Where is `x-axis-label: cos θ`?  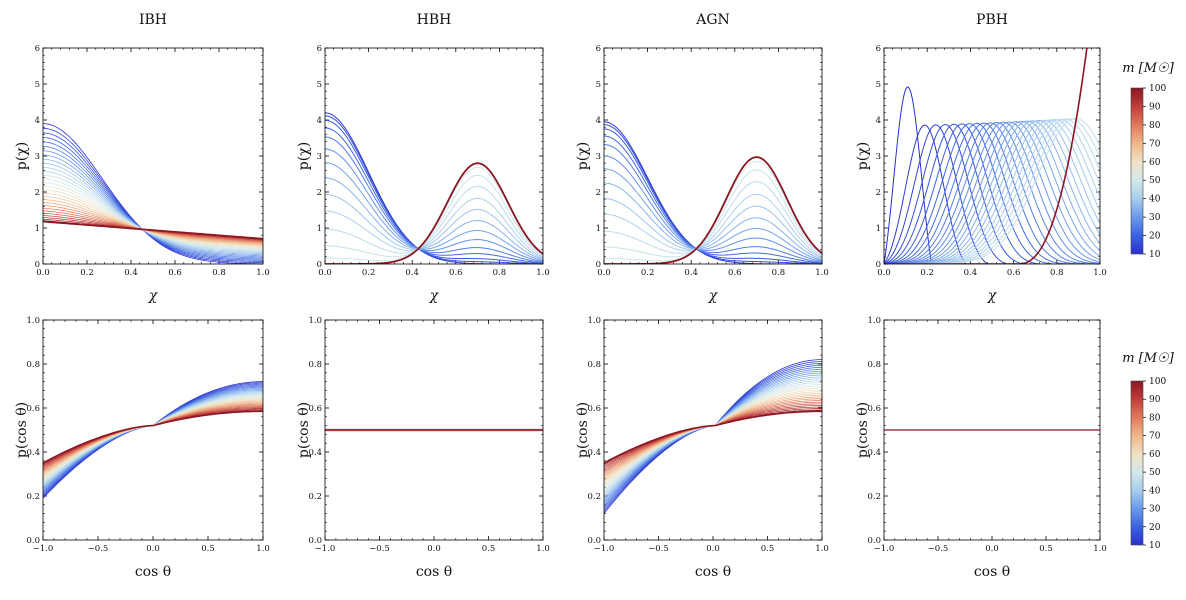
x-axis-label: cos θ is located at coordinates (992, 572).